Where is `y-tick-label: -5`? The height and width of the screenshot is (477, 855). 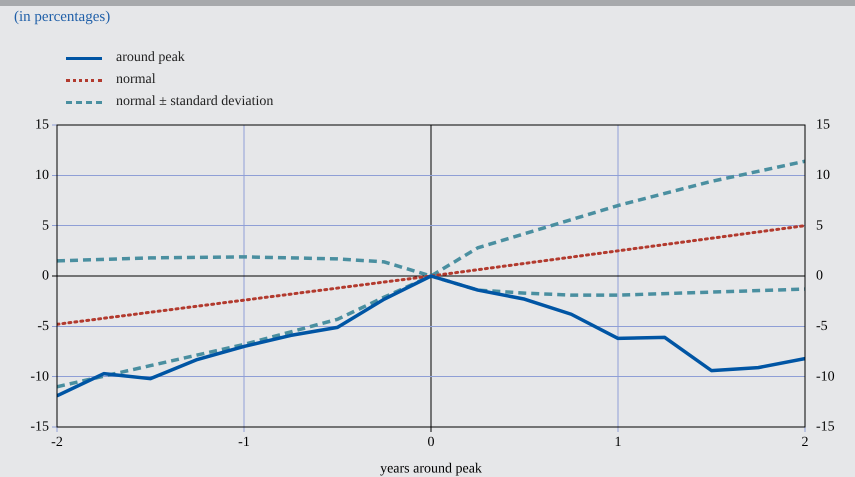 y-tick-label: -5 is located at coordinates (43, 326).